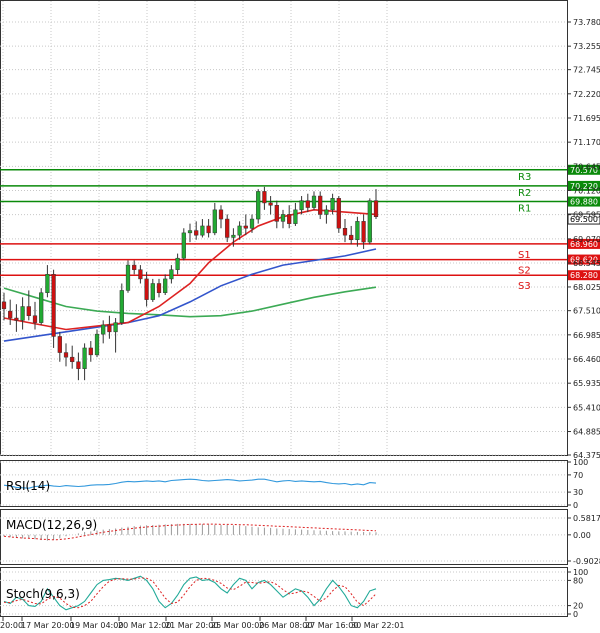  What do you see at coordinates (586, 432) in the screenshot?
I see `price-tick-label: 64.885` at bounding box center [586, 432].